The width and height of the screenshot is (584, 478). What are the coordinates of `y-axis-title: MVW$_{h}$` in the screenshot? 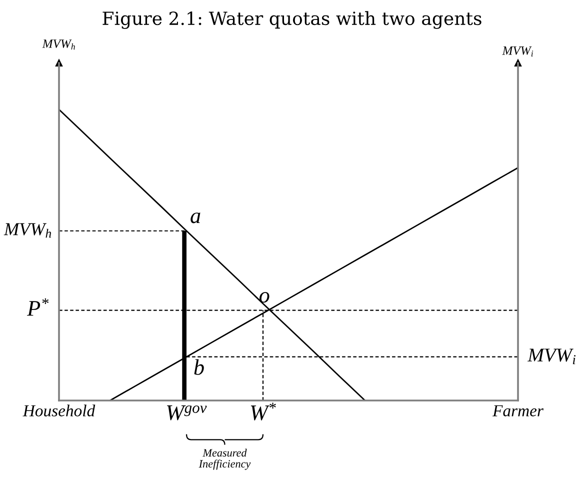 It's located at (58, 45).